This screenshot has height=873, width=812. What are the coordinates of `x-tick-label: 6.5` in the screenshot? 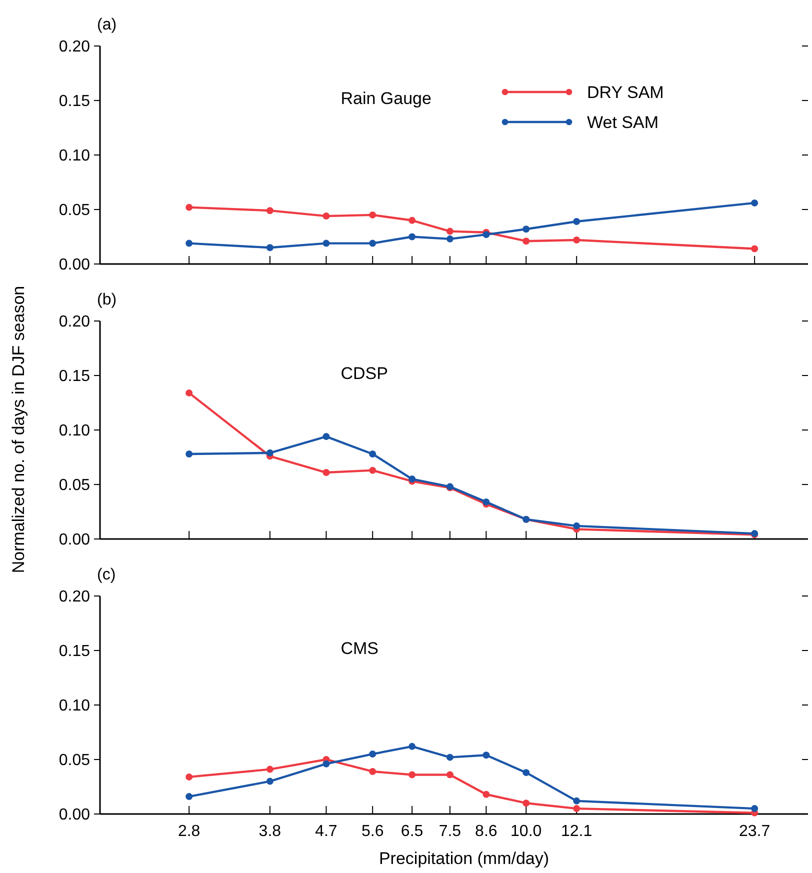 It's located at (412, 831).